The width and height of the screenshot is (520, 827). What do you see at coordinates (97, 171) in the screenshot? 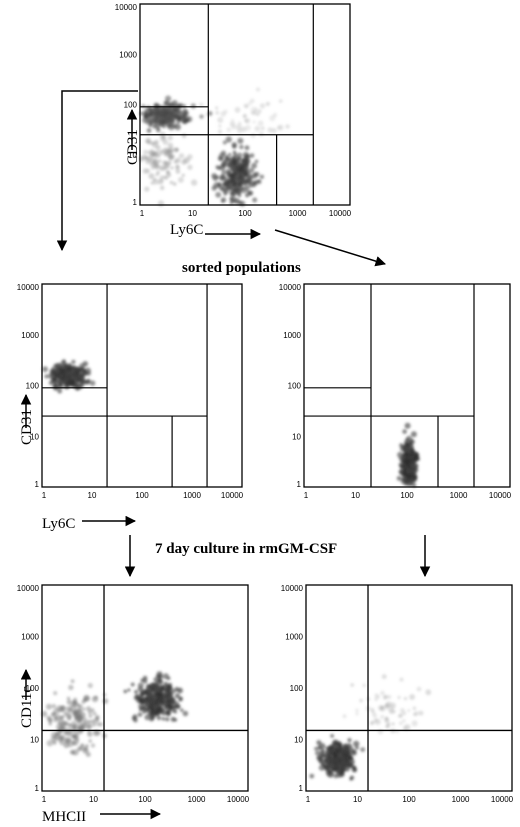
I see `arrow-left-branch` at bounding box center [97, 171].